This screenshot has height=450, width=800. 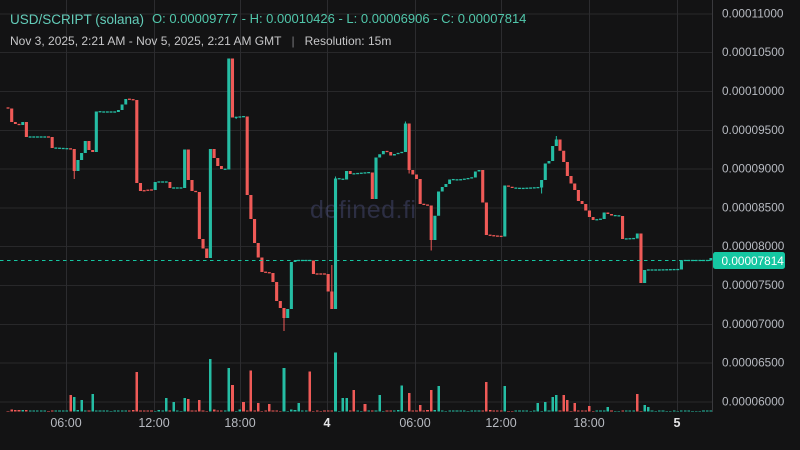 What do you see at coordinates (753, 285) in the screenshot?
I see `svg-text: 0.00007500` at bounding box center [753, 285].